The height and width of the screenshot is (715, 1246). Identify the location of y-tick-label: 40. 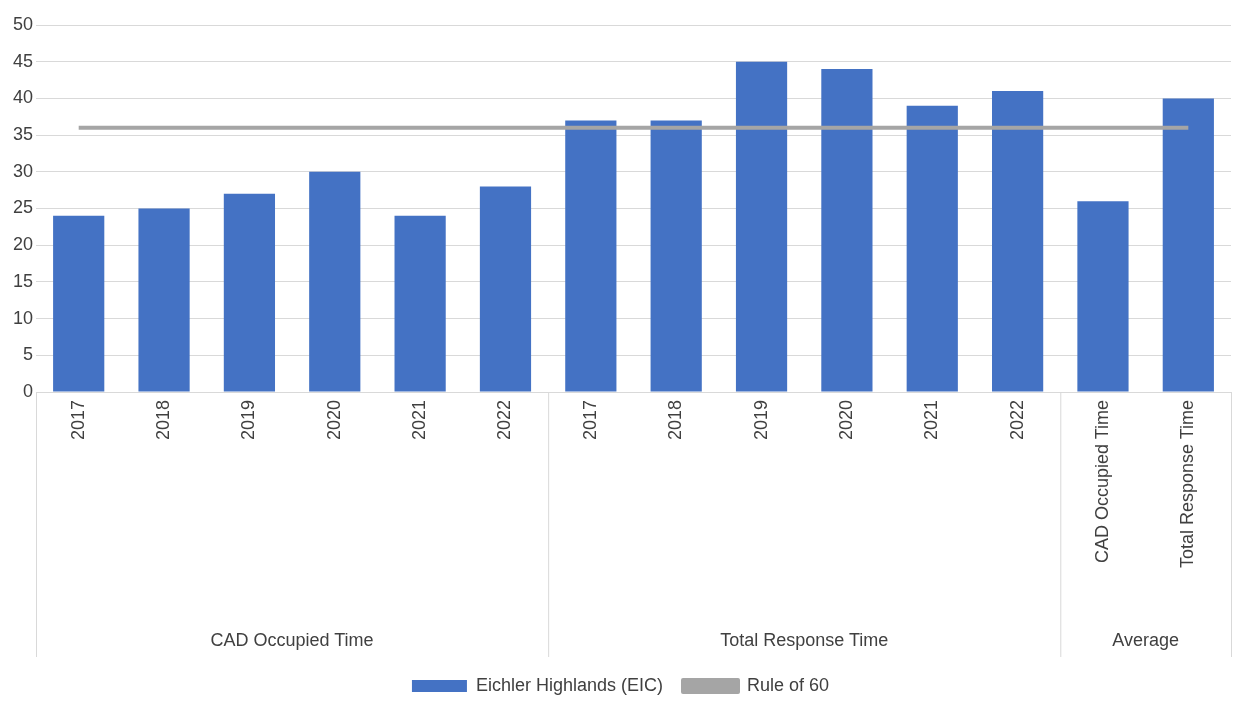
(23, 97).